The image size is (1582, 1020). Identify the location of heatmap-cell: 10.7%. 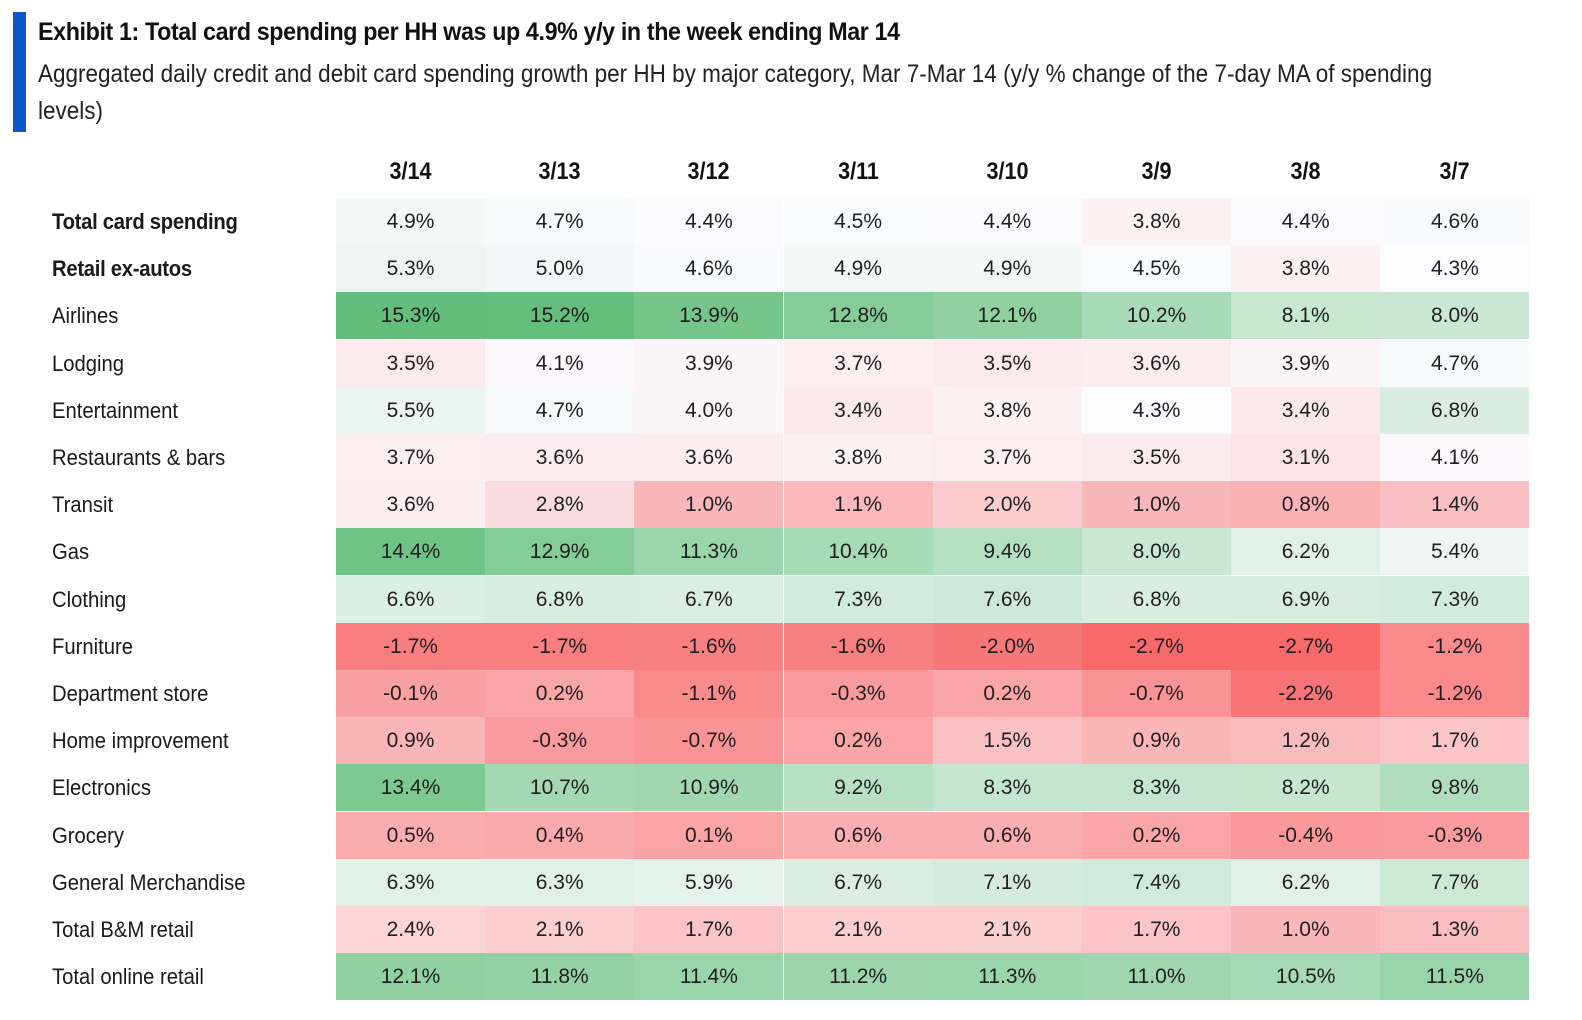
(560, 788).